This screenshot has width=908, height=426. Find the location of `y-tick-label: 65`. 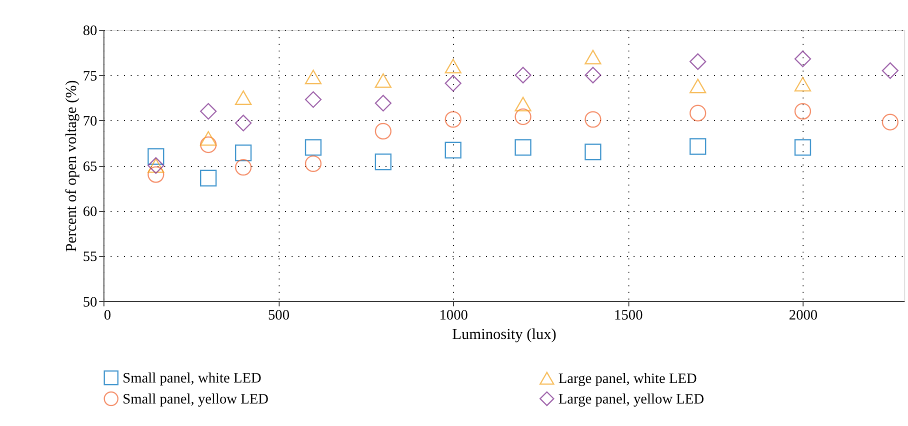

y-tick-label: 65 is located at coordinates (90, 166).